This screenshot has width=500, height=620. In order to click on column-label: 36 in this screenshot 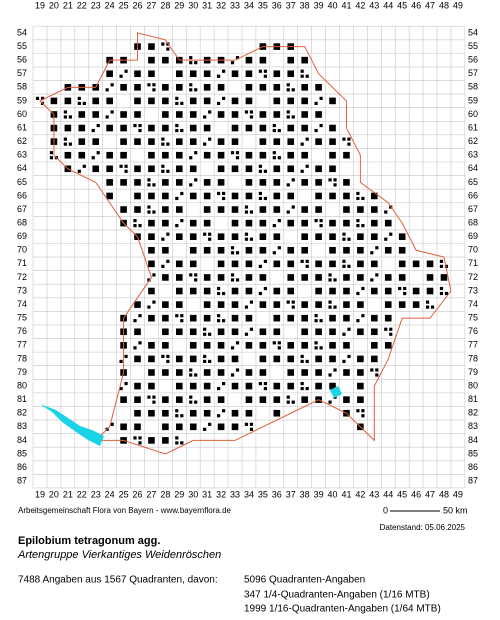, I will do `click(277, 5)`.